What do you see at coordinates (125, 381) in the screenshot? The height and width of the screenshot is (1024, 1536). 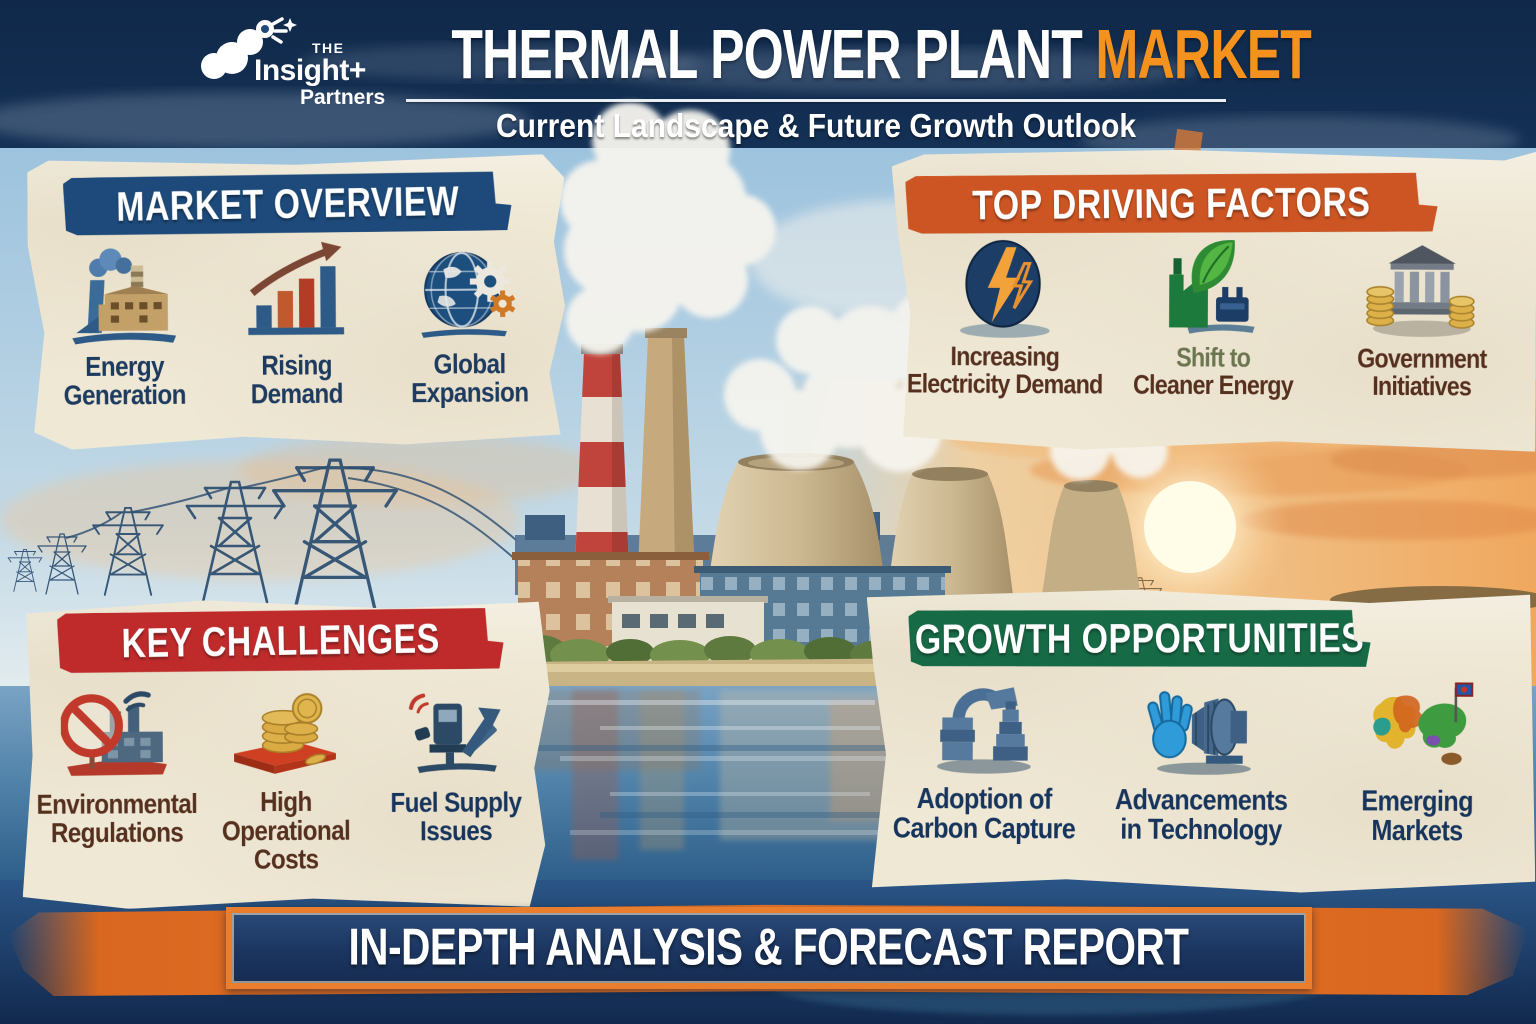 I see `item-label: Energy Generation` at bounding box center [125, 381].